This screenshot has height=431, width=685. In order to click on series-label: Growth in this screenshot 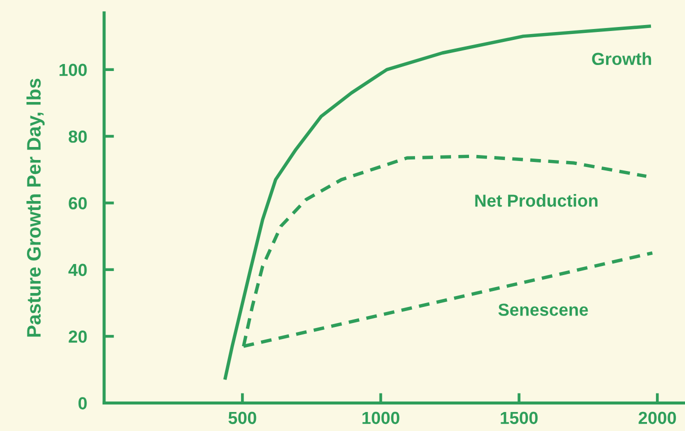, I will do `click(622, 59)`.